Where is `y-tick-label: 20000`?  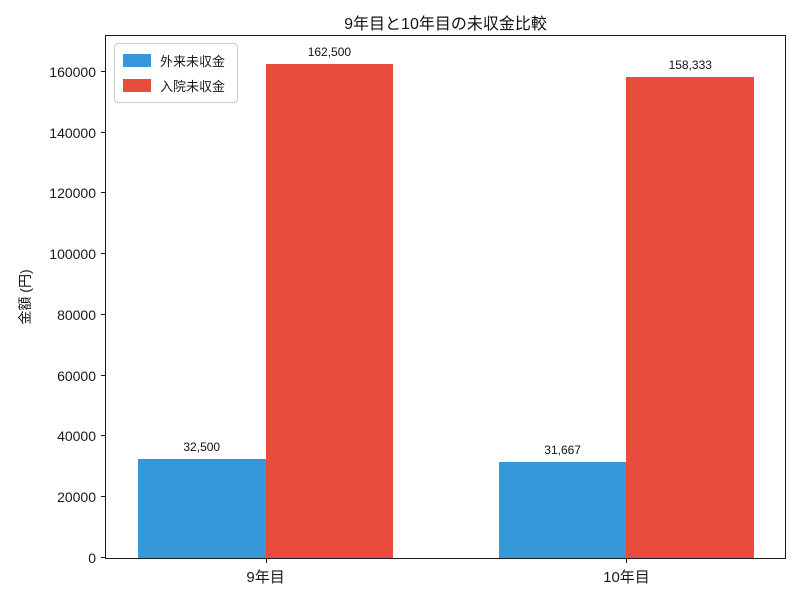
y-tick-label: 20000 is located at coordinates (76, 497).